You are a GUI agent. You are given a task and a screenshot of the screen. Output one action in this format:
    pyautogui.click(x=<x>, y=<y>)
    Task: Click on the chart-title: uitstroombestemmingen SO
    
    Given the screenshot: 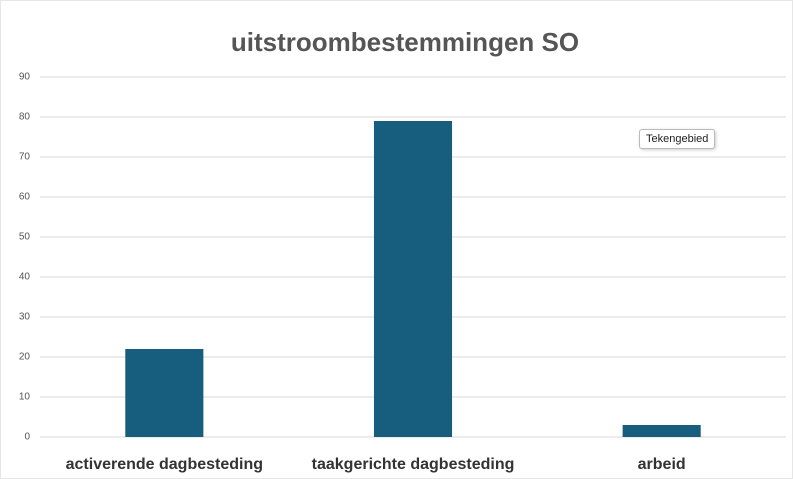 What is the action you would take?
    pyautogui.click(x=405, y=42)
    